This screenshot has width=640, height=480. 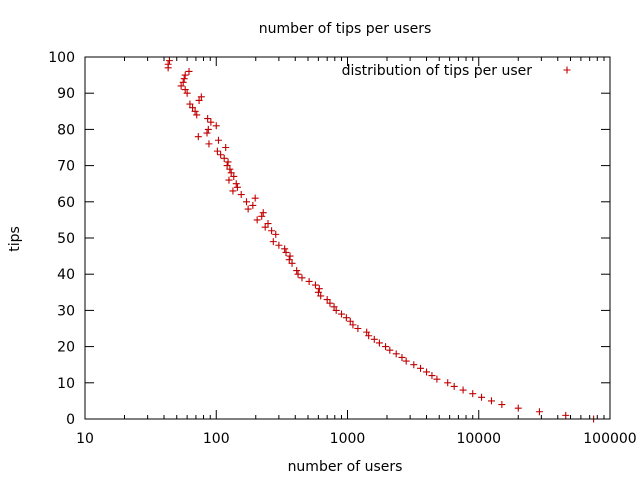 What do you see at coordinates (66, 239) in the screenshot?
I see `y-tick-label: 50` at bounding box center [66, 239].